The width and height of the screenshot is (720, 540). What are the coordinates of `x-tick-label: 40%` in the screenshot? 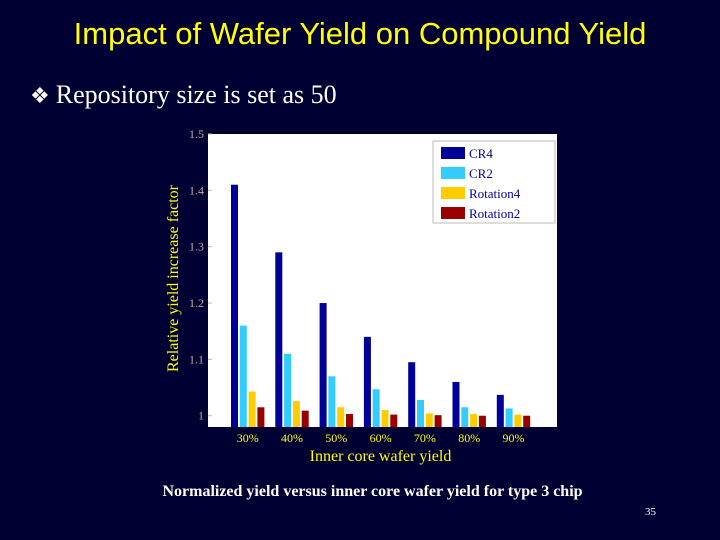 It's located at (292, 438).